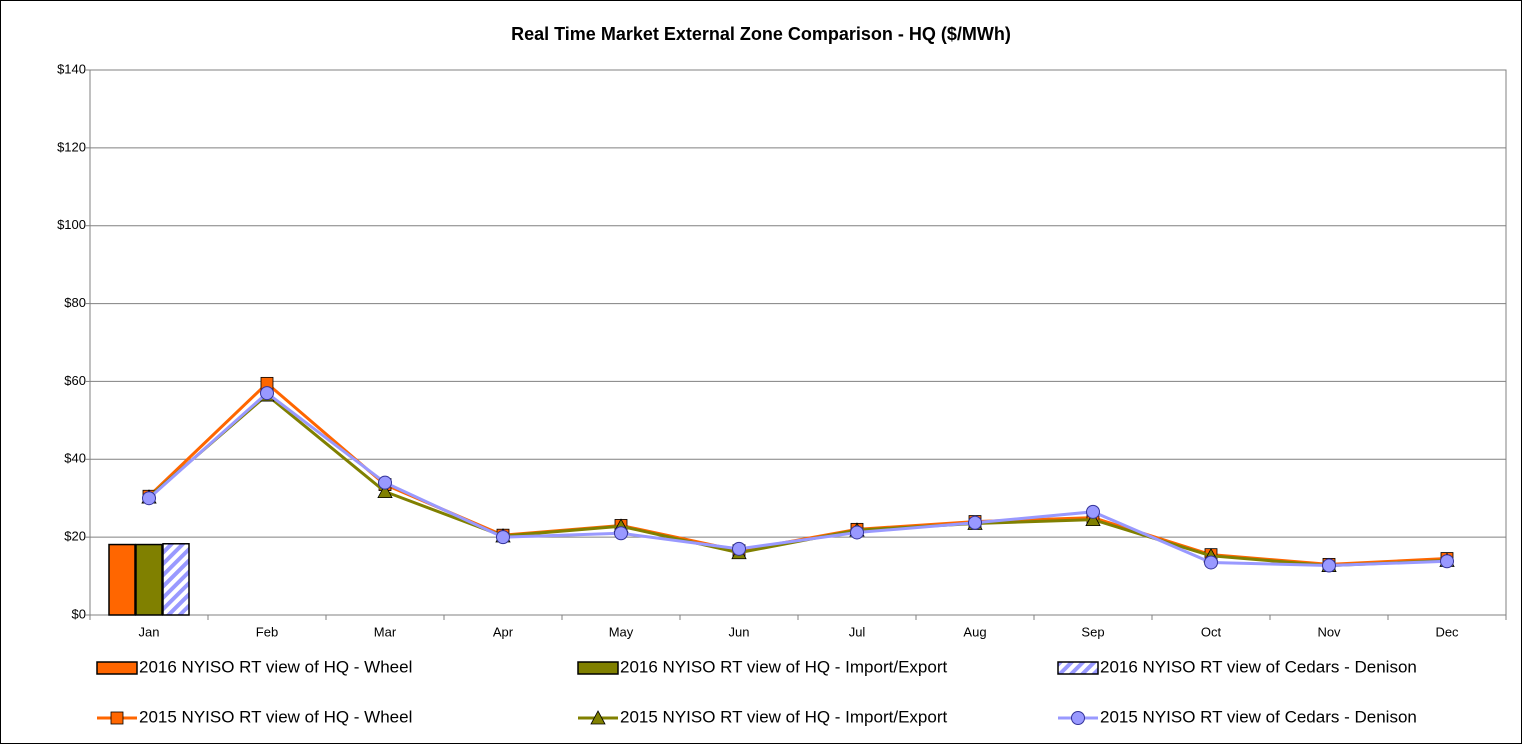 This screenshot has height=744, width=1522. What do you see at coordinates (1329, 631) in the screenshot?
I see `x-tick-label: Nov` at bounding box center [1329, 631].